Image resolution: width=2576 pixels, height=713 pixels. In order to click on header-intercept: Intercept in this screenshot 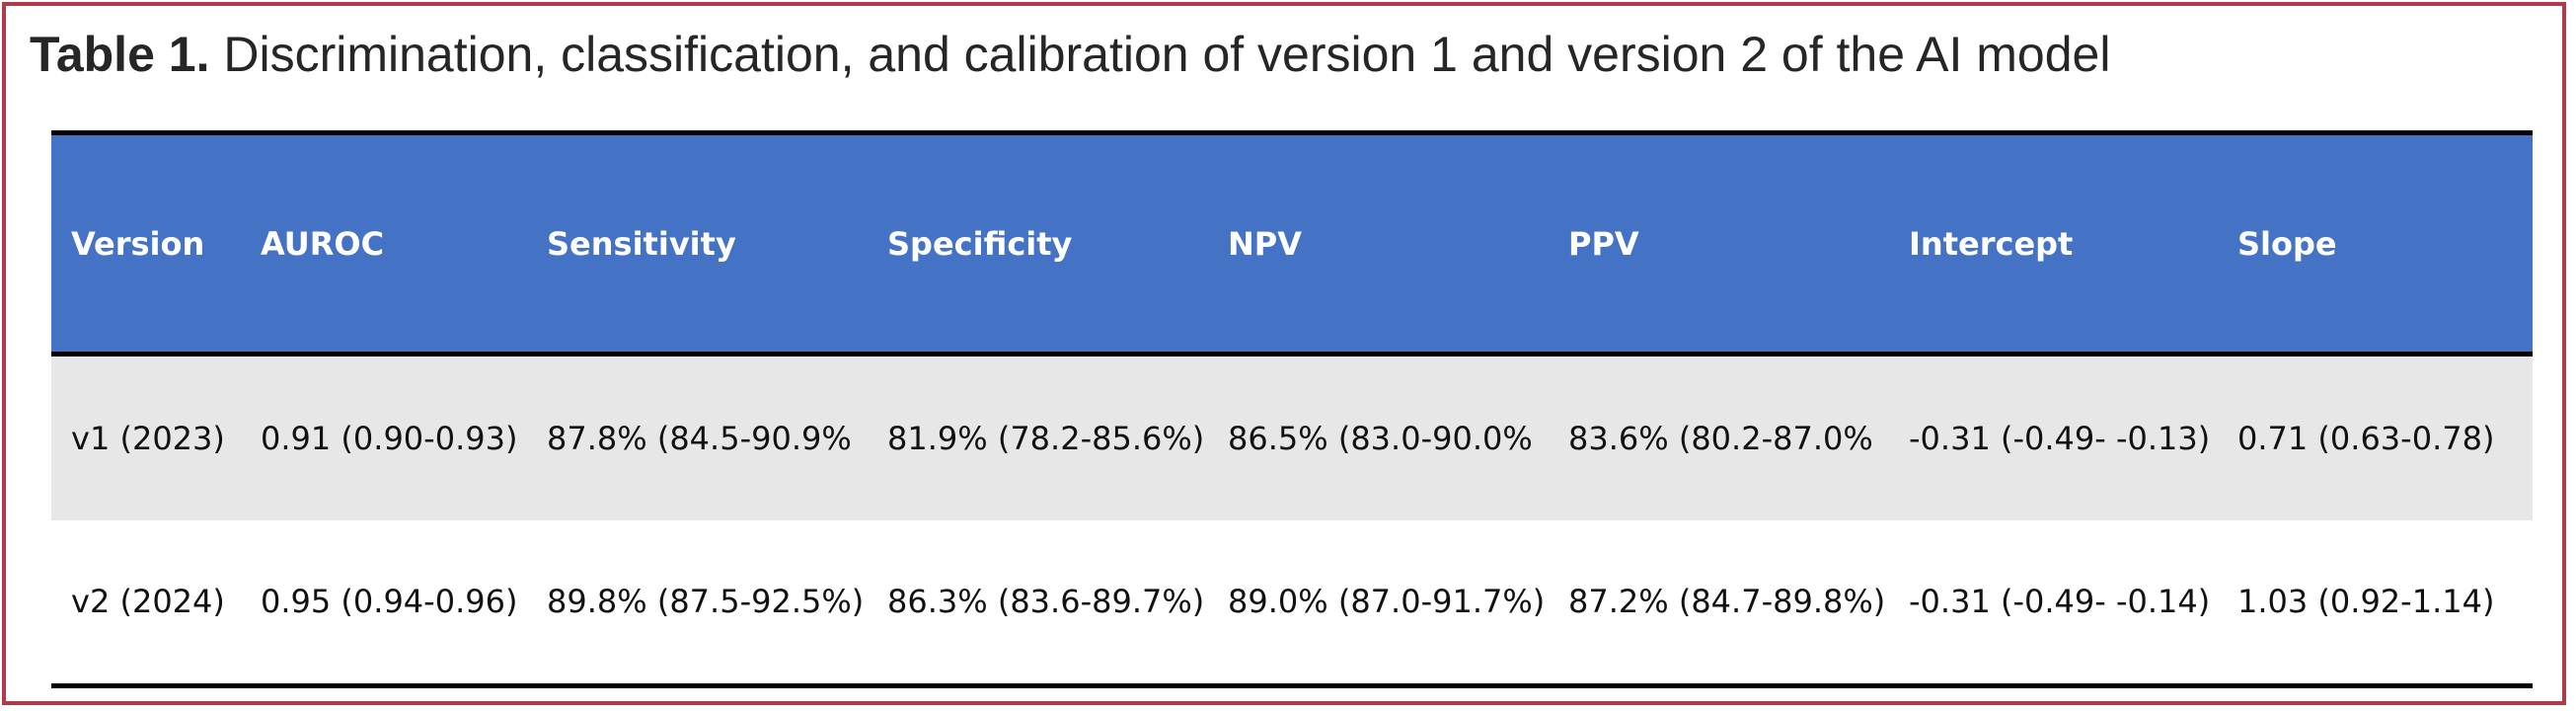, I will do `click(2054, 243)`.